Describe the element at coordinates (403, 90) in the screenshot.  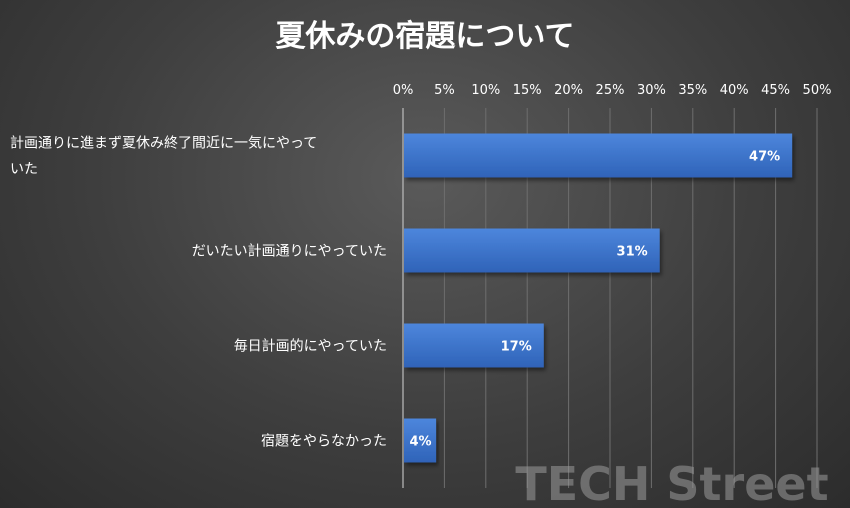
I see `x-tick-label: 0%` at that location.